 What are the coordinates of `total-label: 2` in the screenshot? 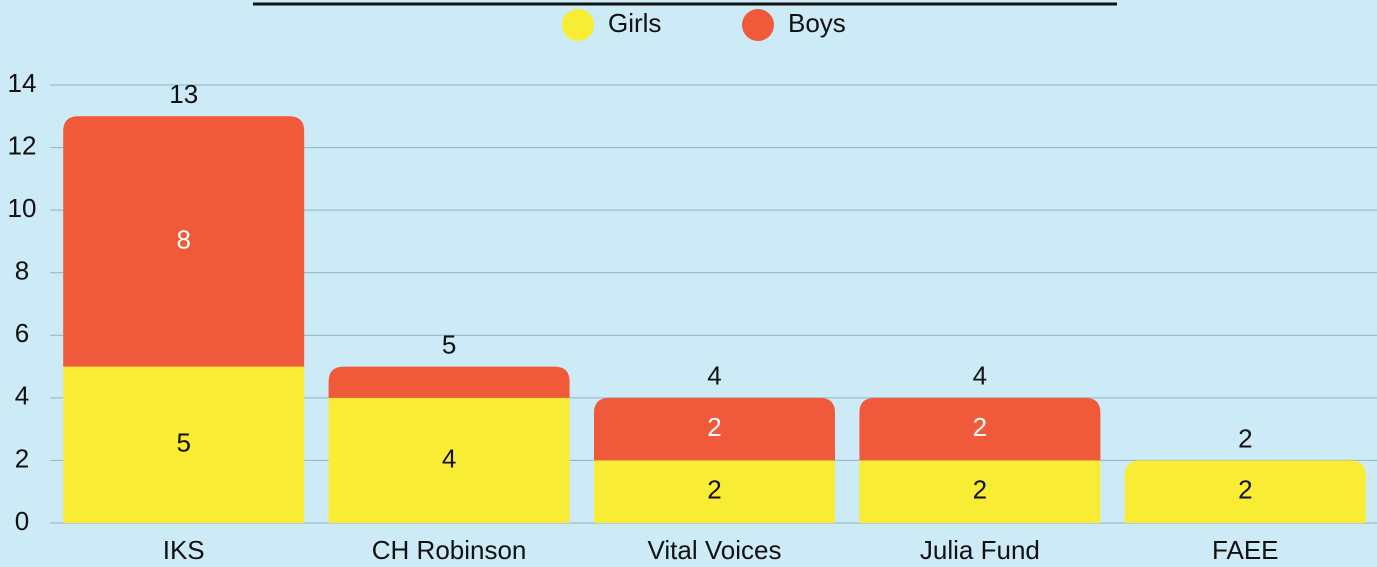 It's located at (1245, 438).